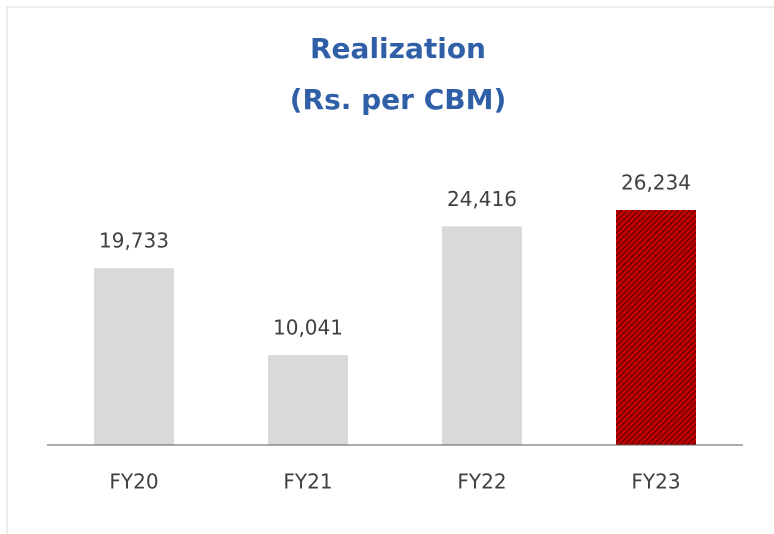 The image size is (774, 534). I want to click on chart-title: (Rs. per CBM), so click(398, 99).